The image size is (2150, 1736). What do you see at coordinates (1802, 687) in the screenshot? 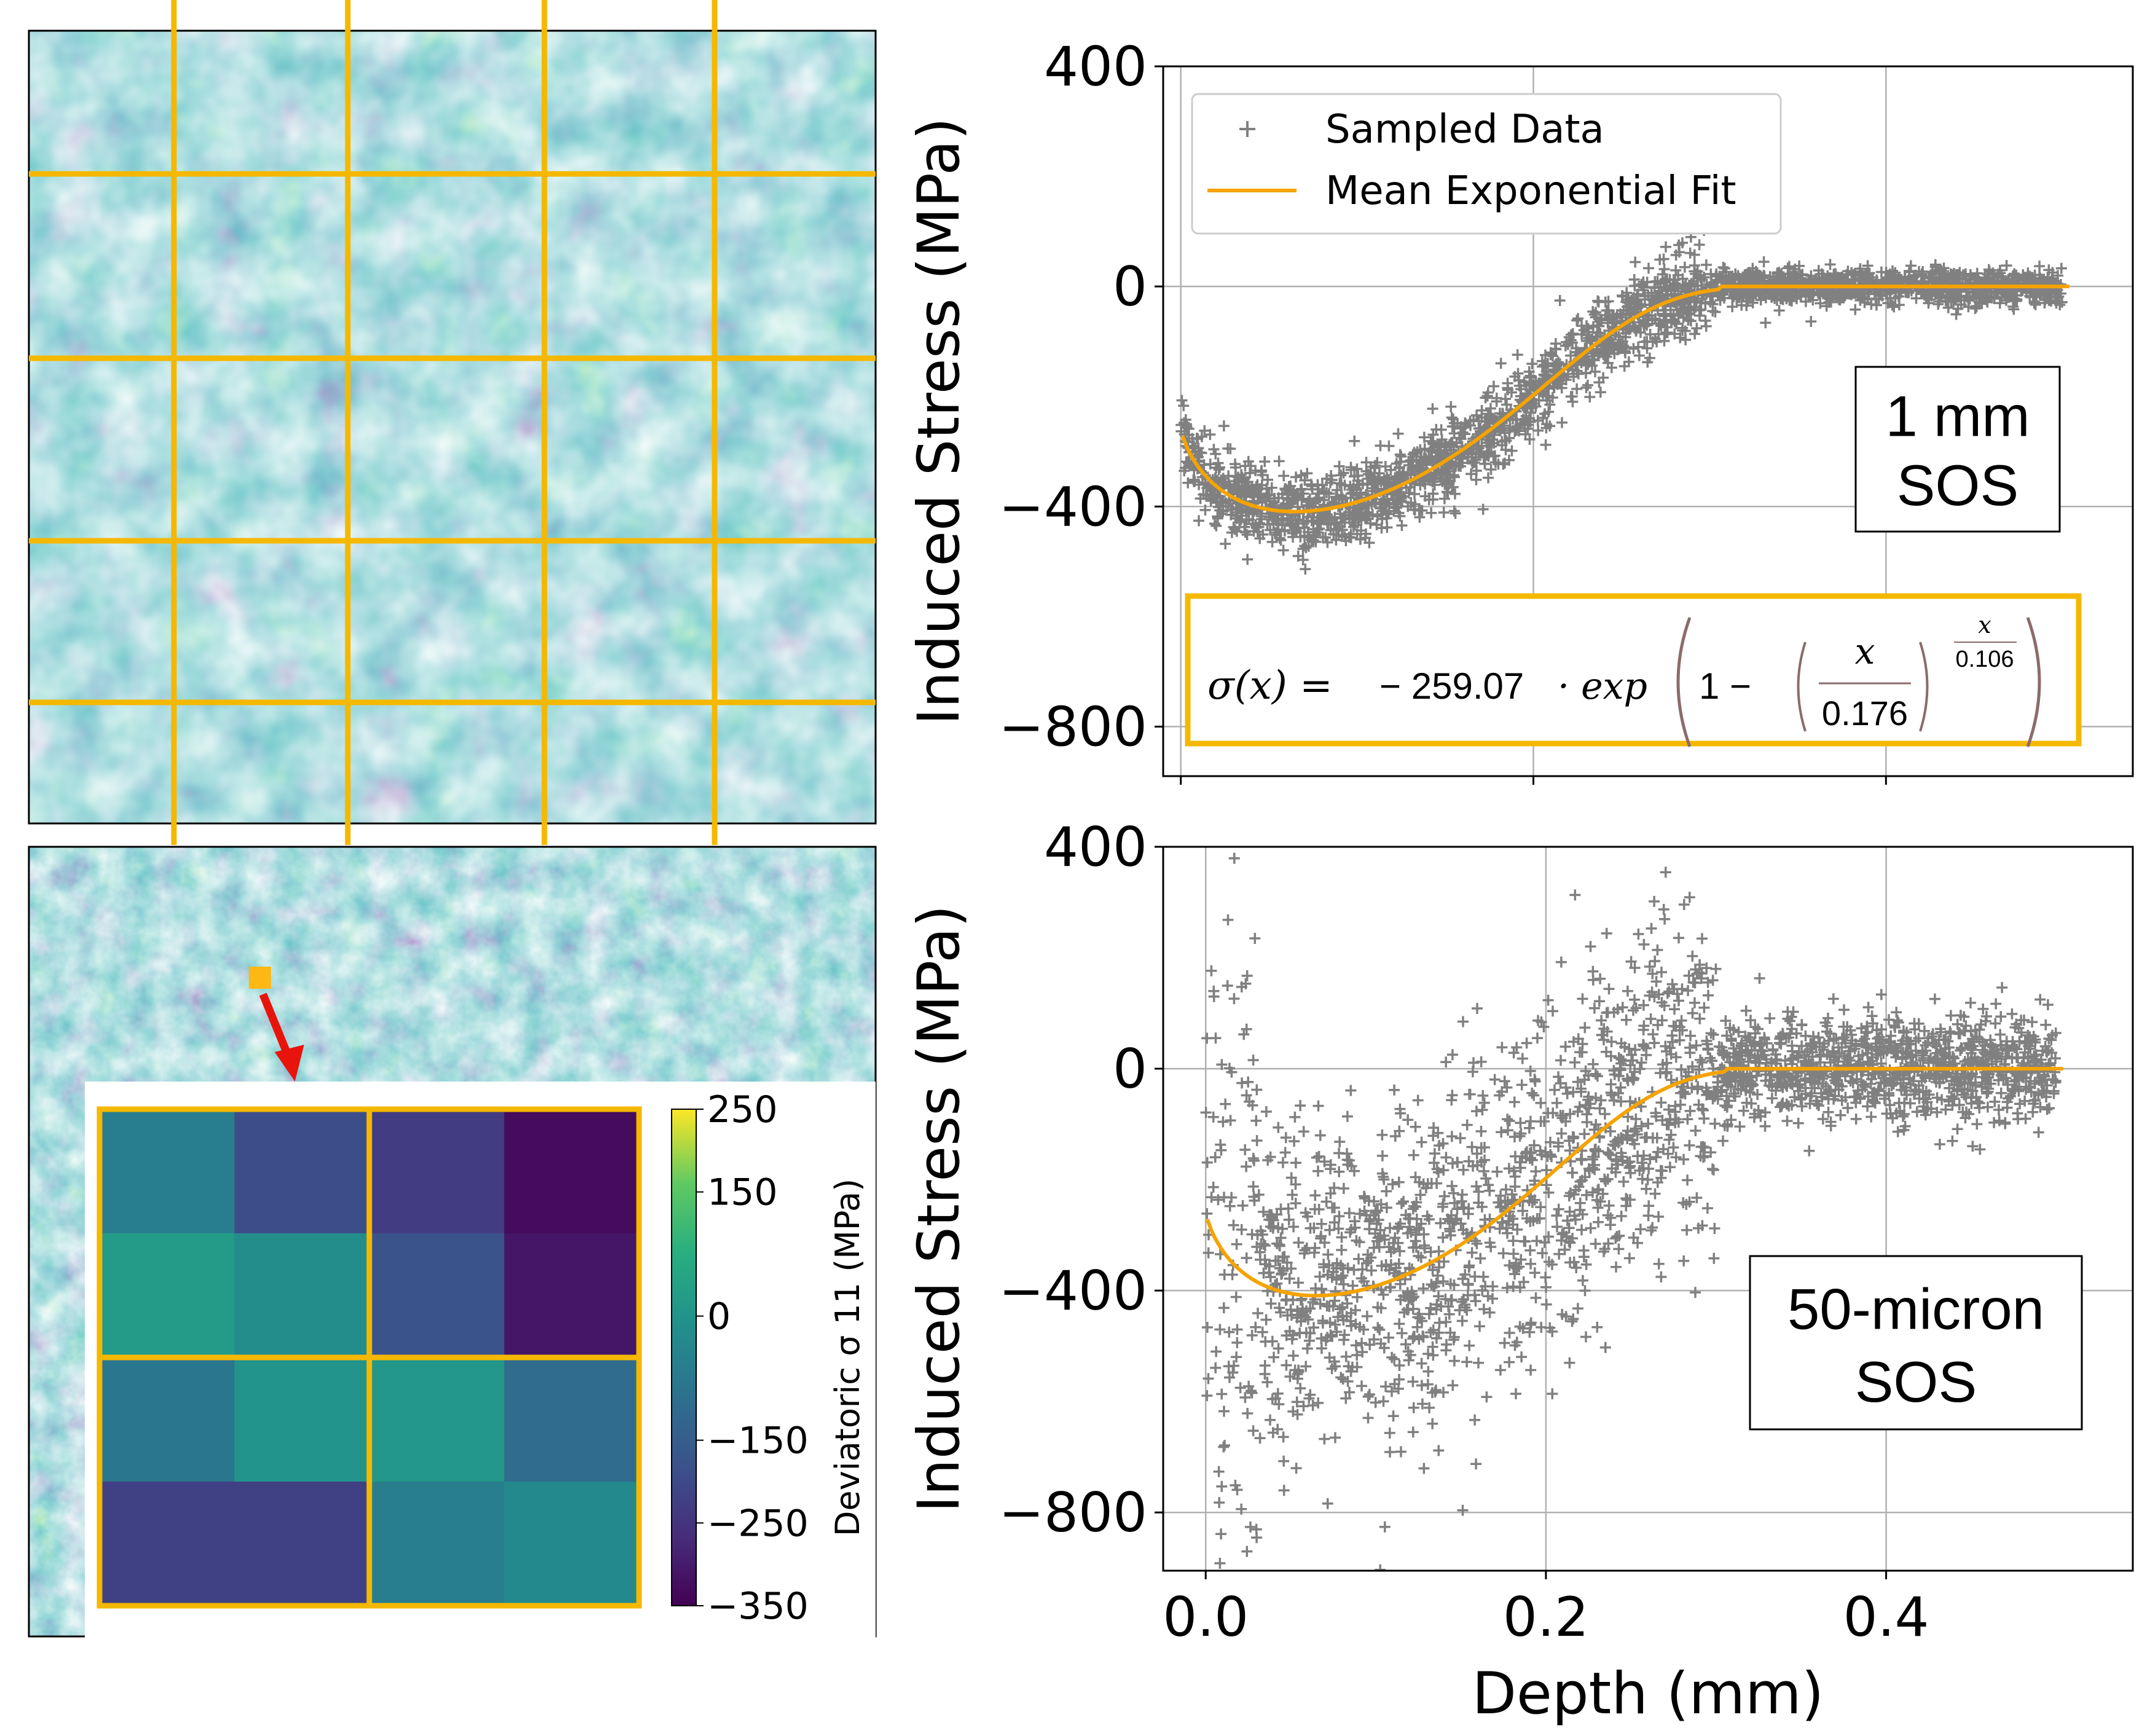
I see `paren-left-inner` at bounding box center [1802, 687].